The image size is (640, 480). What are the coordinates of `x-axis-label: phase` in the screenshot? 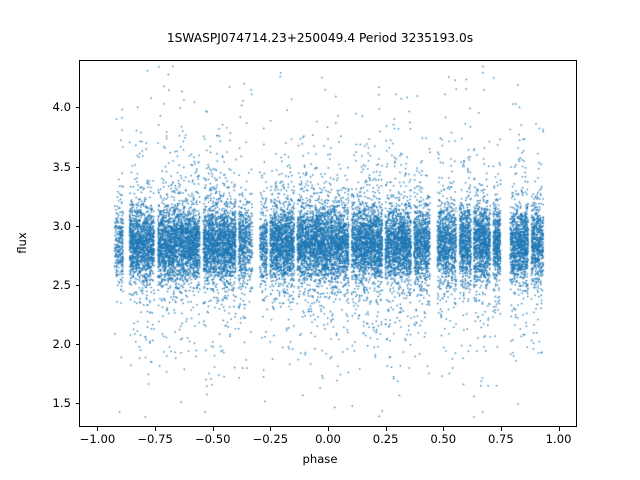 It's located at (320, 459).